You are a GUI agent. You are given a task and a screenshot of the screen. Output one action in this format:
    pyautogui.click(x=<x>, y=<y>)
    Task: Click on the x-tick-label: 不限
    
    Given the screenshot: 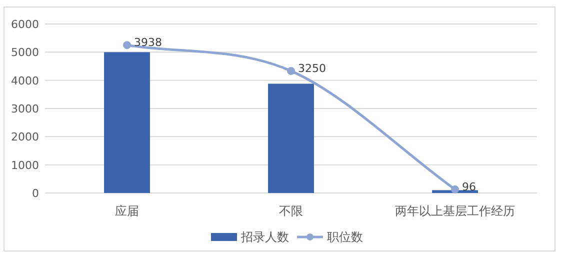 What is the action you would take?
    pyautogui.click(x=291, y=211)
    